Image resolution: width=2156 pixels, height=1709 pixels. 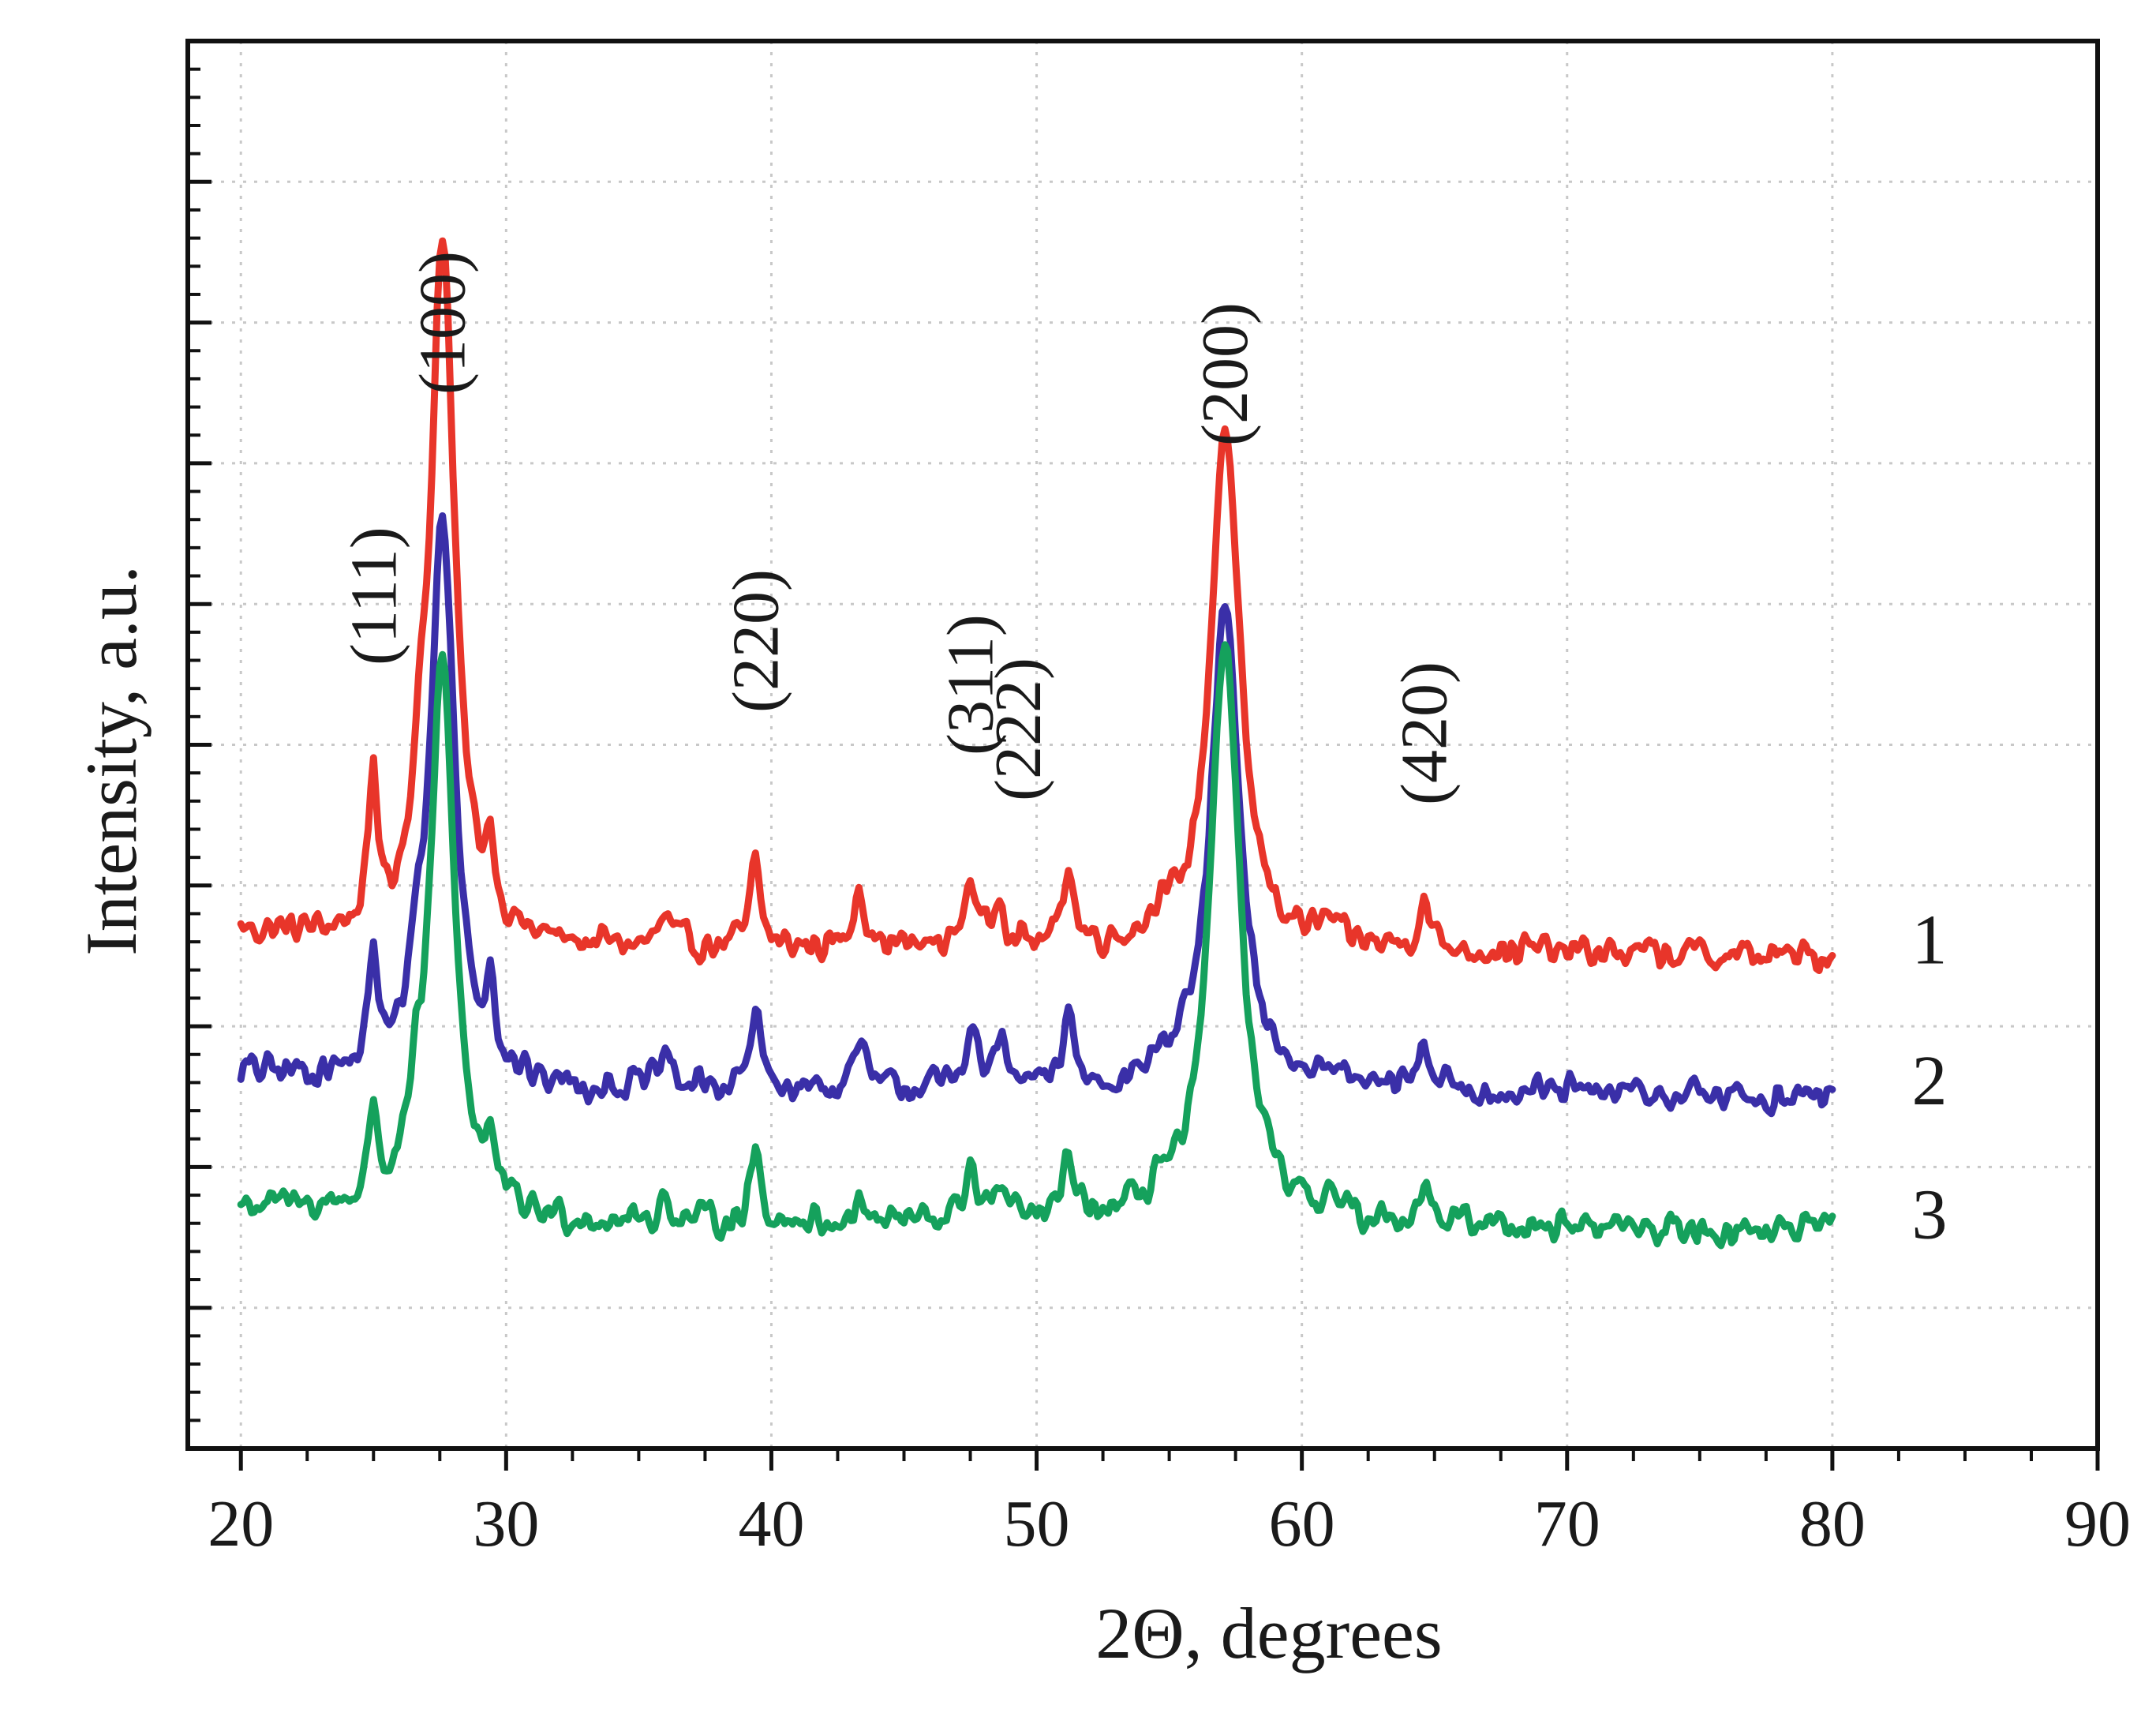 I want to click on peak-label-220: (220), so click(x=755, y=641).